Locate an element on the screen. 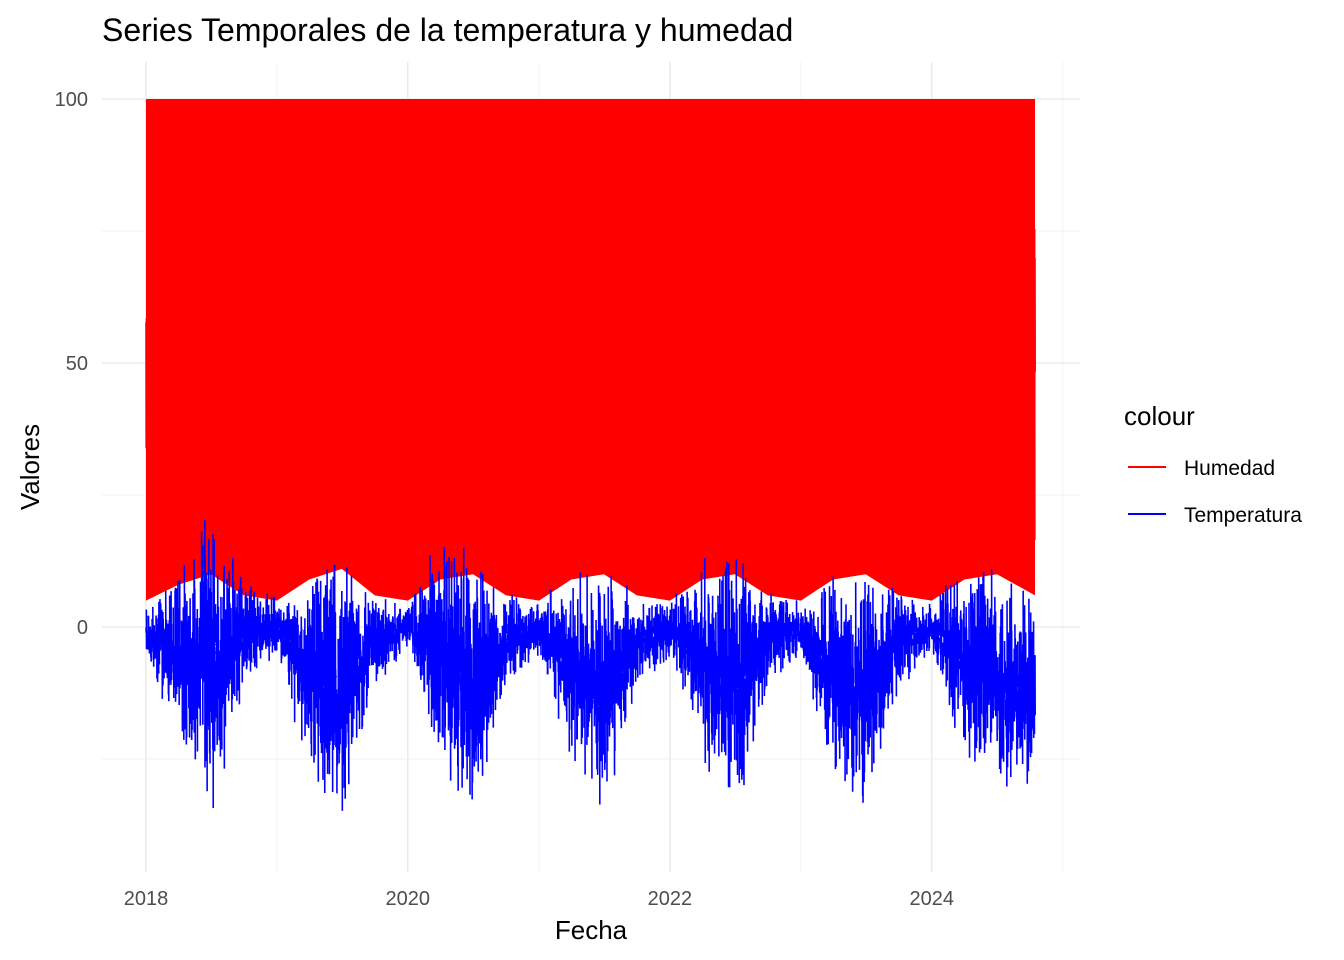  y-axis-label: Valores is located at coordinates (30, 467).